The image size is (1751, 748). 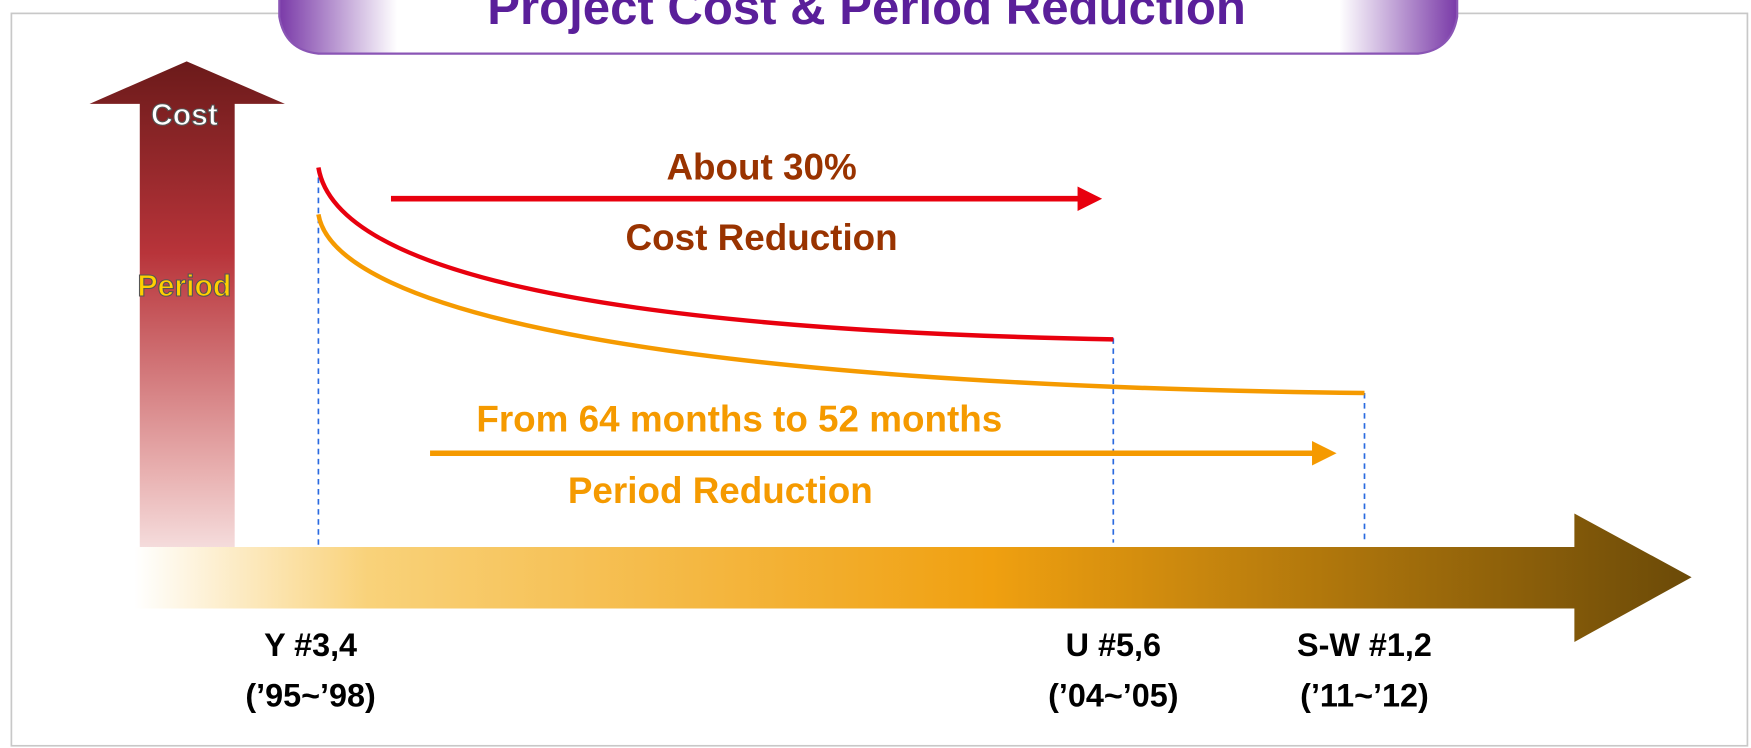 What do you see at coordinates (1324, 453) in the screenshot?
I see `period-arrow-head` at bounding box center [1324, 453].